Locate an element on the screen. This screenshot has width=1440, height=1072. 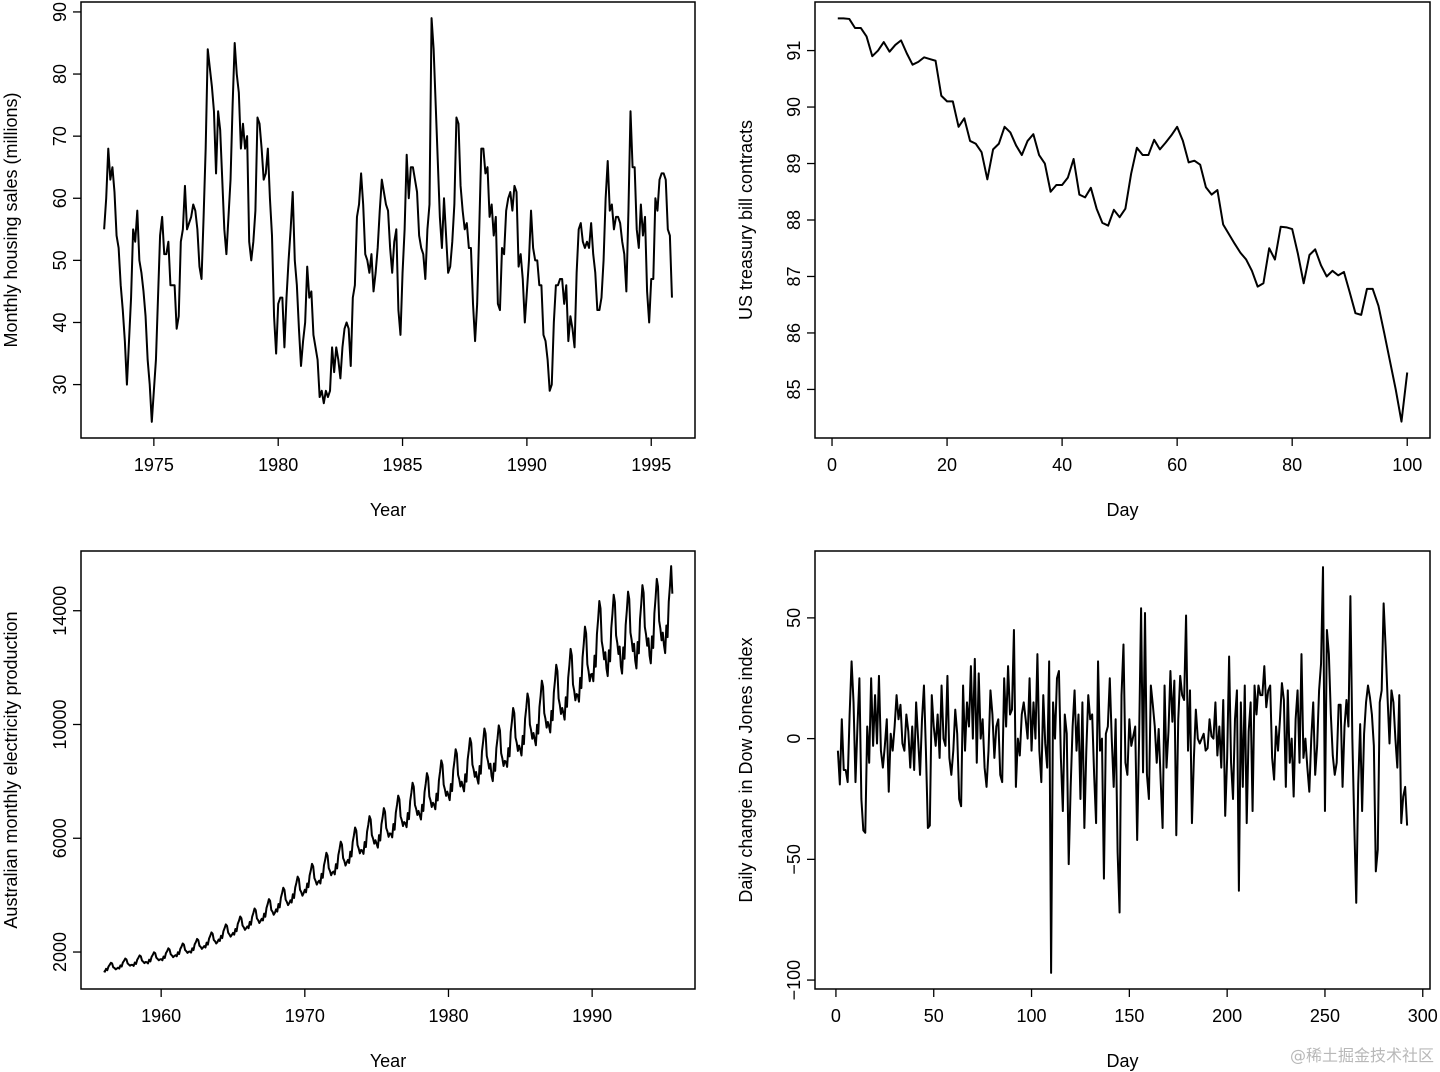
y-tick-label: 91 is located at coordinates (794, 51).